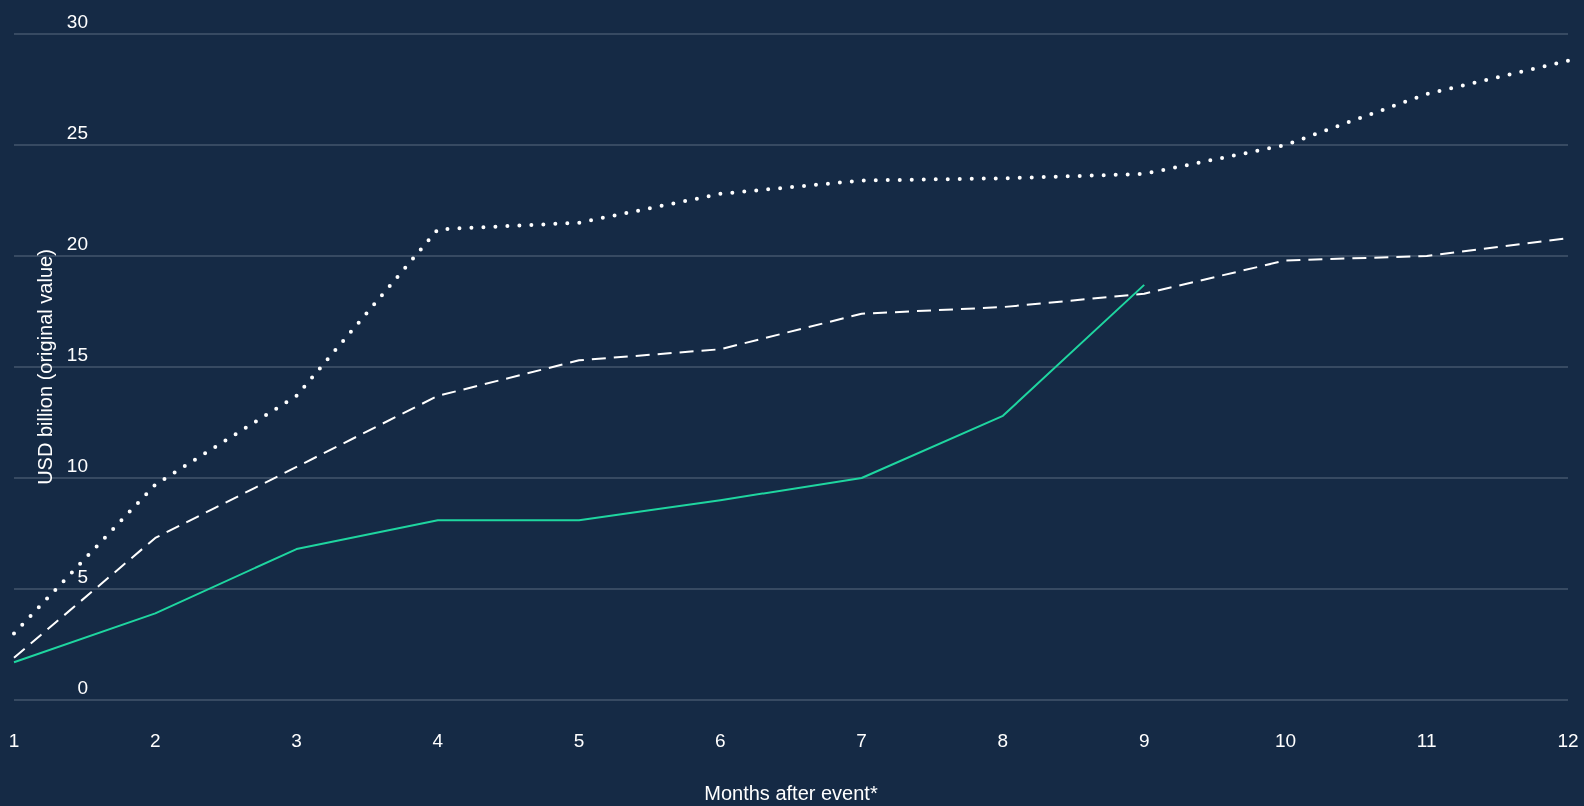 Image resolution: width=1584 pixels, height=806 pixels. Describe the element at coordinates (77, 465) in the screenshot. I see `y-tick-label: 10` at that location.